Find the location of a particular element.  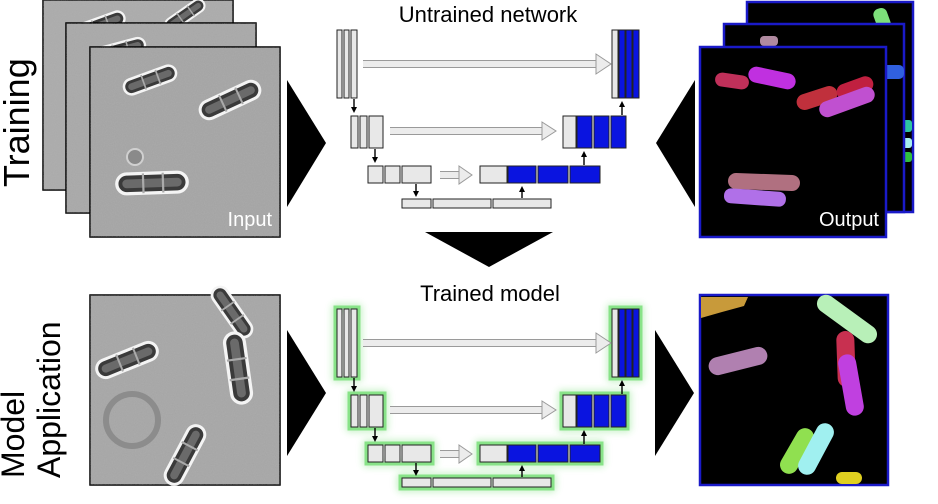

training-input-stack: Input is located at coordinates (161, 119).